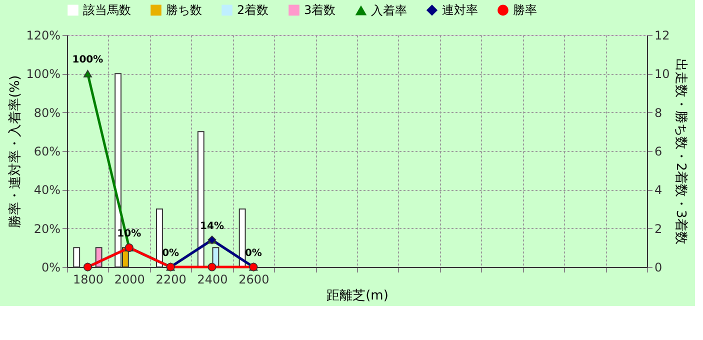  I want to click on legend-label: 勝ち数, so click(184, 10).